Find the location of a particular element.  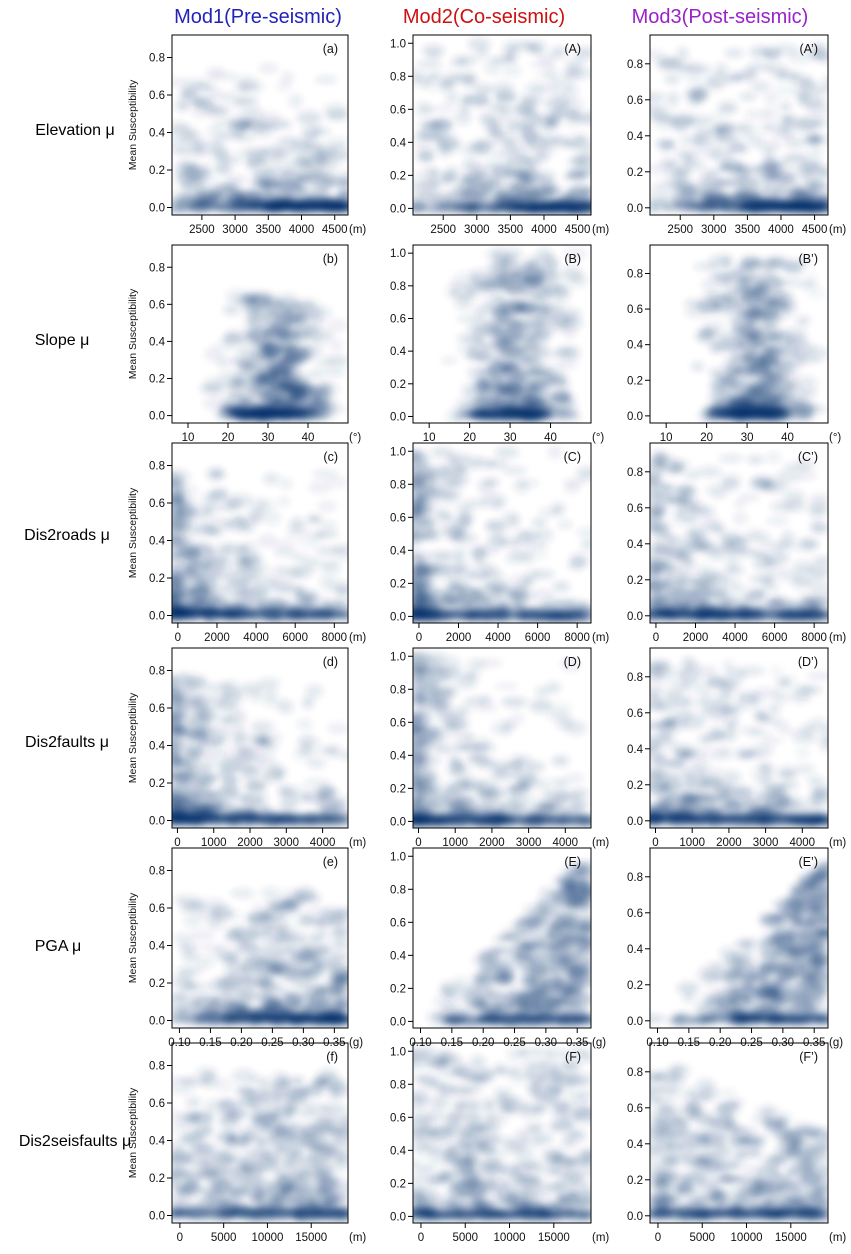

panel-label: (c) is located at coordinates (330, 457).